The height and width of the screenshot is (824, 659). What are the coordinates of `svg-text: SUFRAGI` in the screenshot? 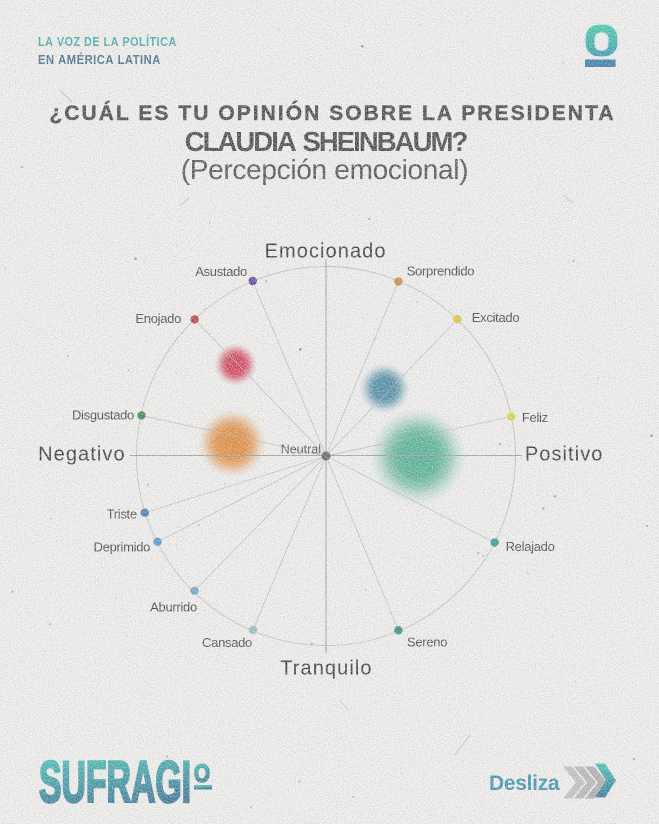 It's located at (115, 783).